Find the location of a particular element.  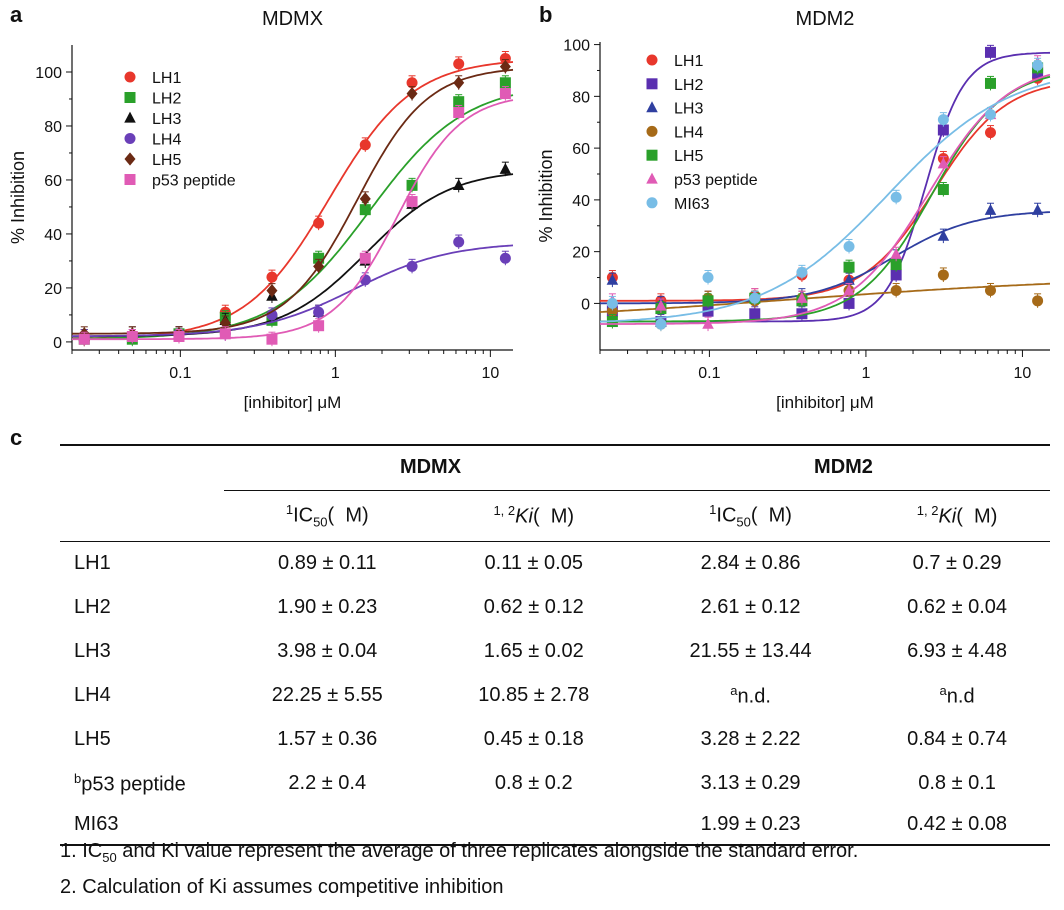

row-label: LH5 is located at coordinates (92, 739).